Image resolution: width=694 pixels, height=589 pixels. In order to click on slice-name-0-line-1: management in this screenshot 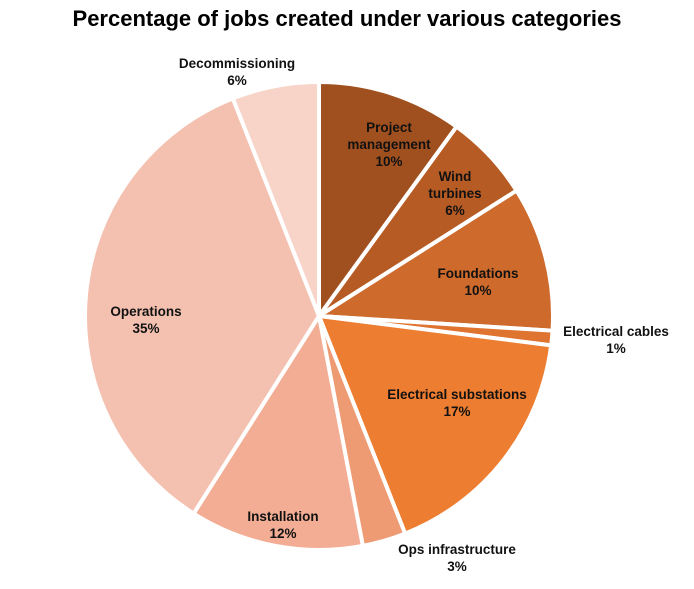, I will do `click(389, 144)`.